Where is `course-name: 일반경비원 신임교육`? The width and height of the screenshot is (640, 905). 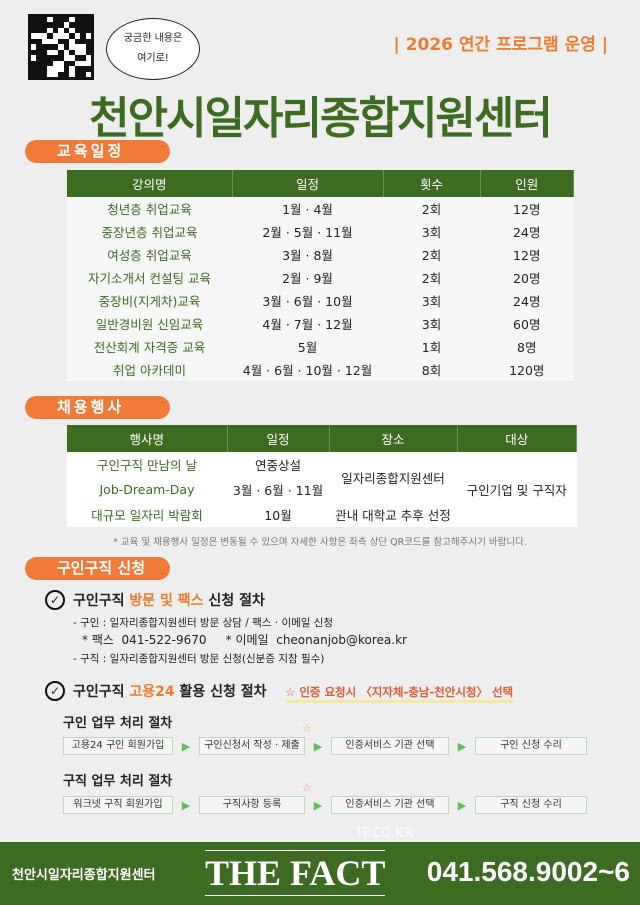
course-name: 일반경비원 신임교육 is located at coordinates (149, 323).